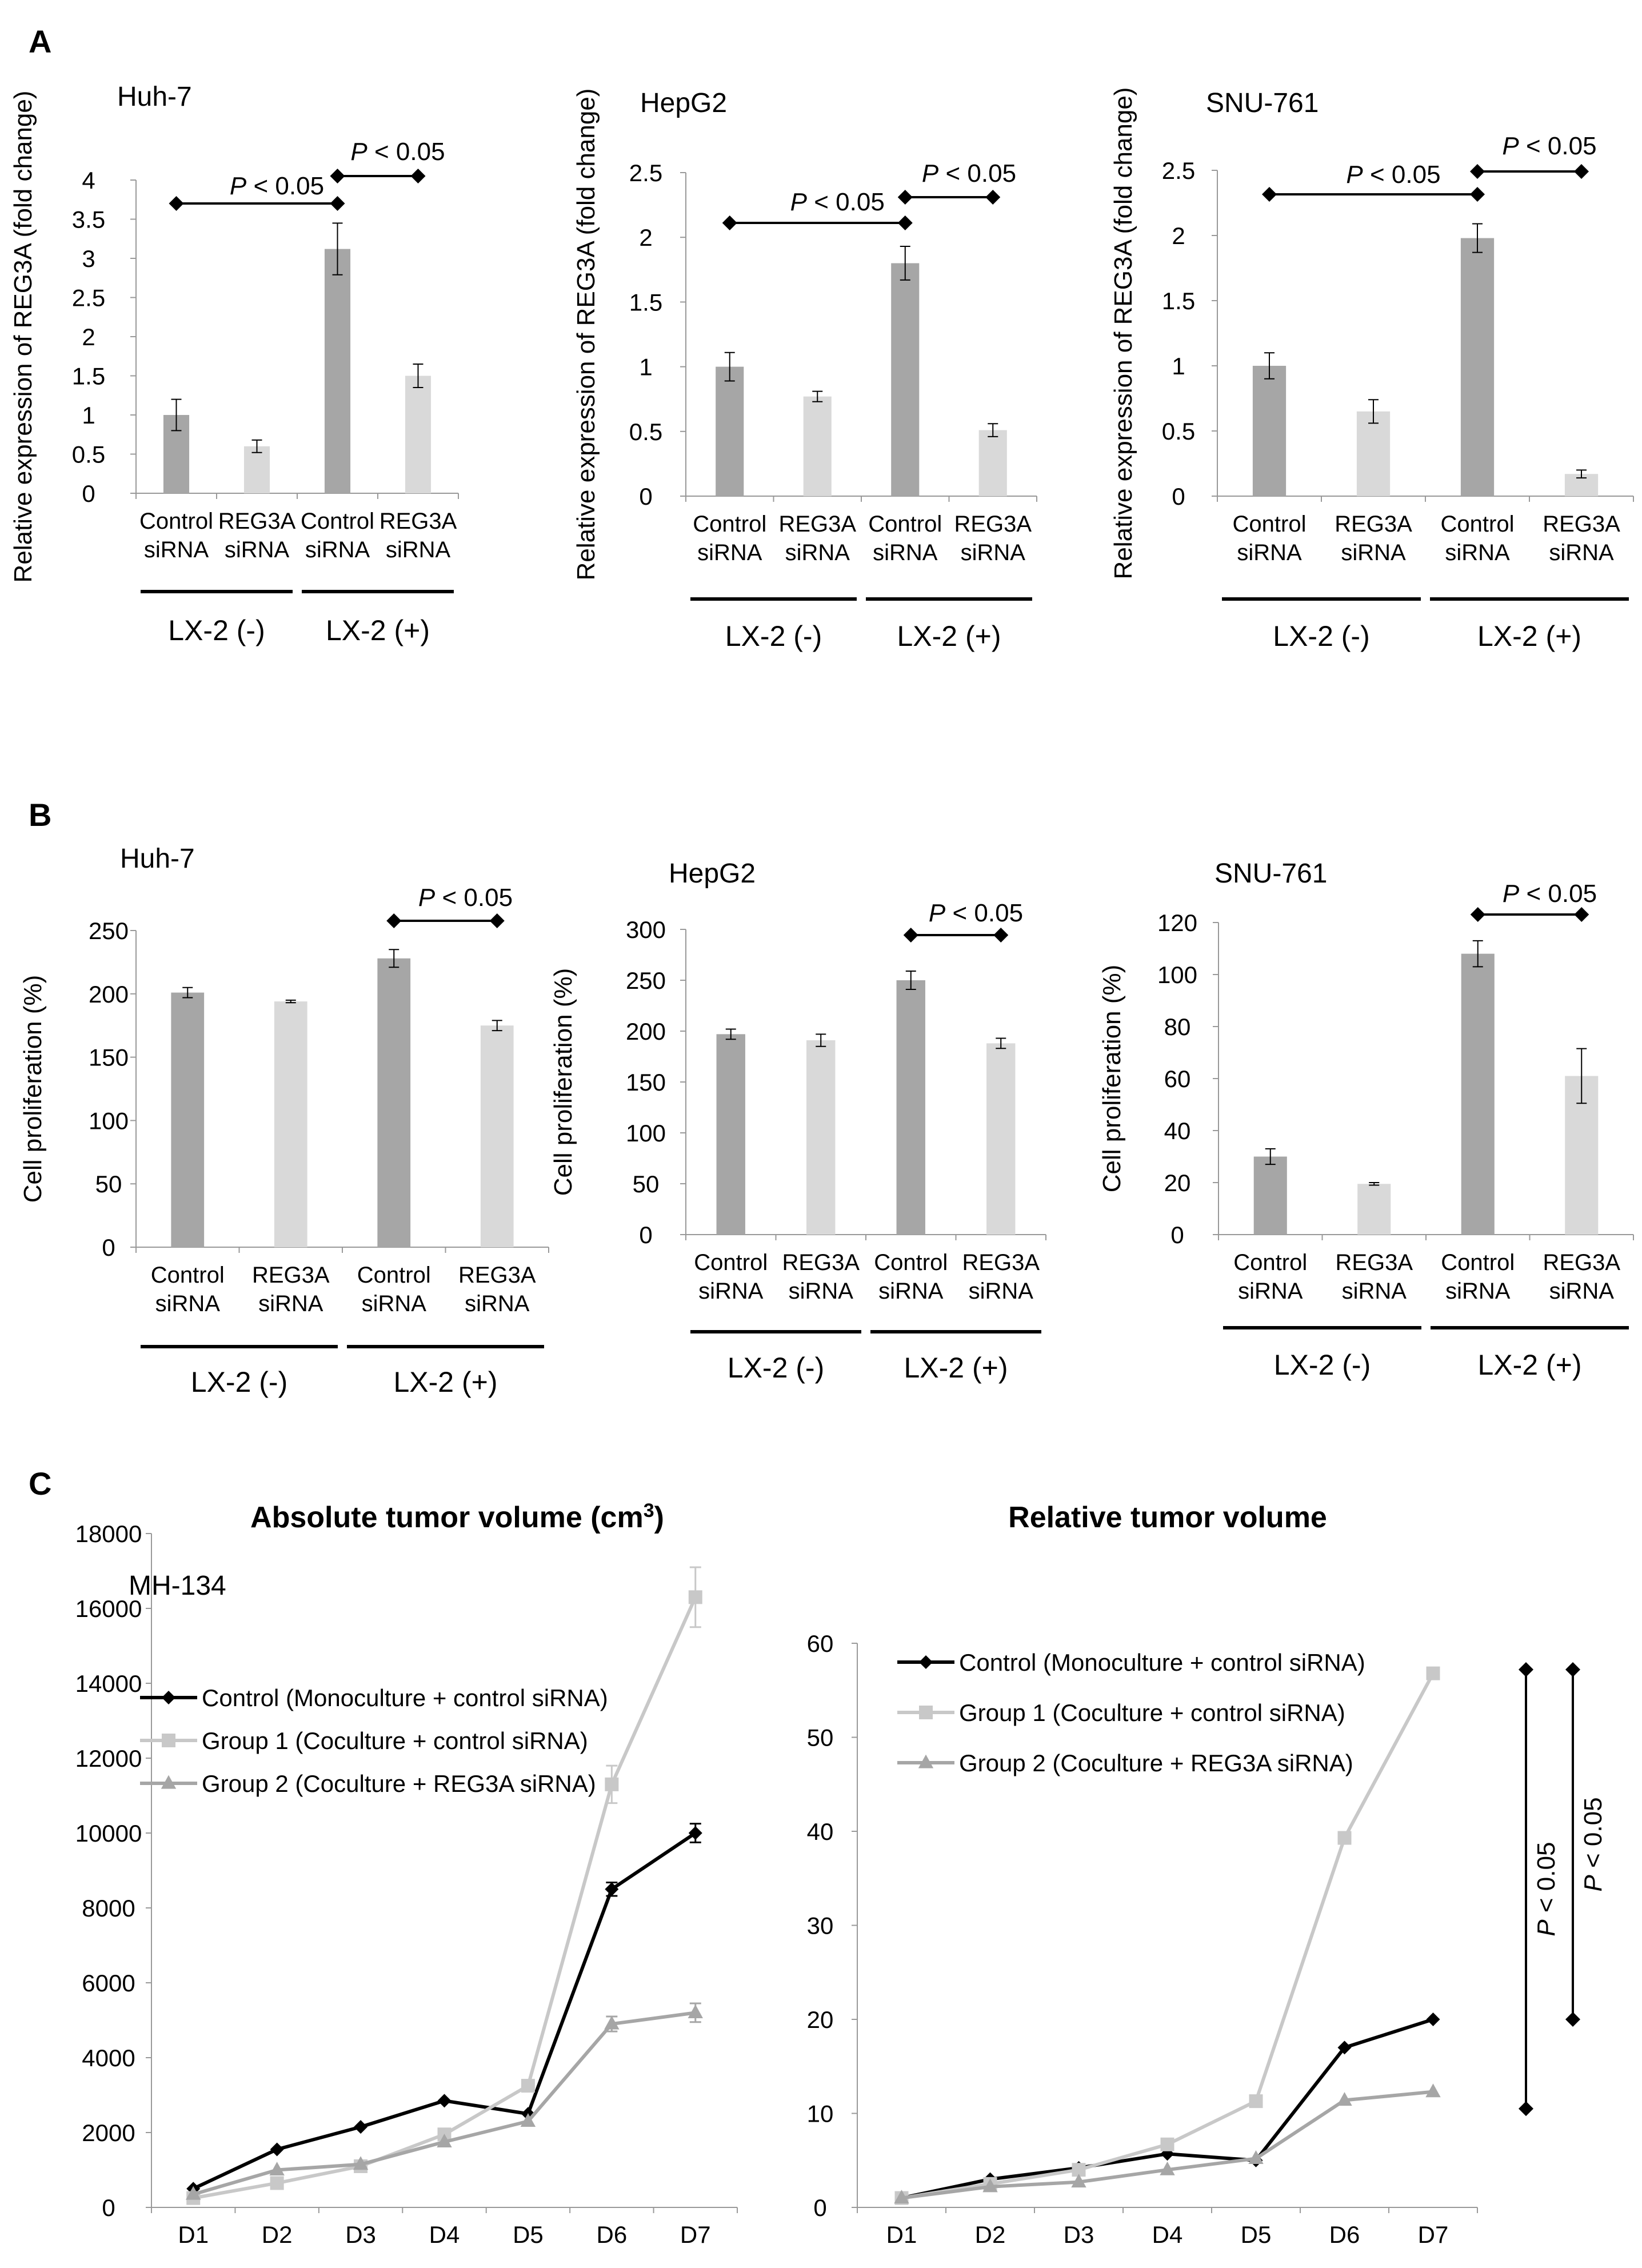 The image size is (1642, 2268). Describe the element at coordinates (216, 630) in the screenshot. I see `group-label: LX-2 (-)` at that location.